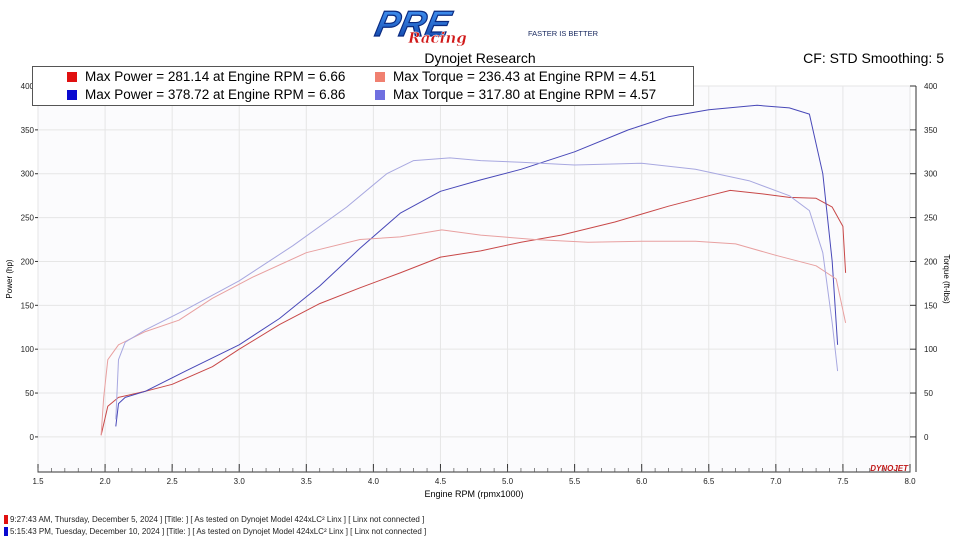  What do you see at coordinates (9, 278) in the screenshot?
I see `y-axis-label: Power (hp)` at bounding box center [9, 278].